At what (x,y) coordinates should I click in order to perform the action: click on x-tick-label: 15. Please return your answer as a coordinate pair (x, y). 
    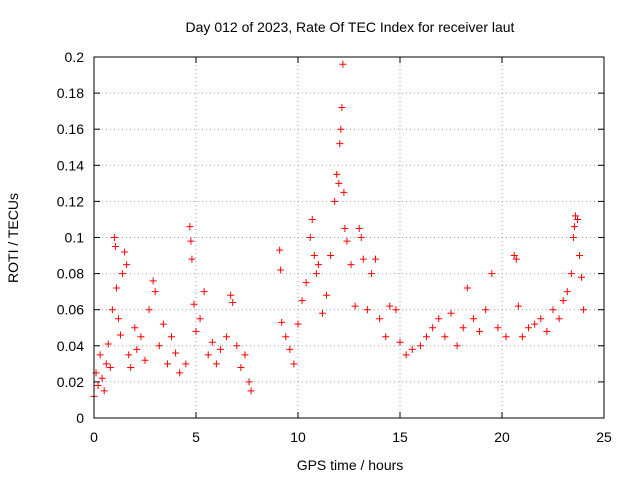
    Looking at the image, I should click on (400, 437).